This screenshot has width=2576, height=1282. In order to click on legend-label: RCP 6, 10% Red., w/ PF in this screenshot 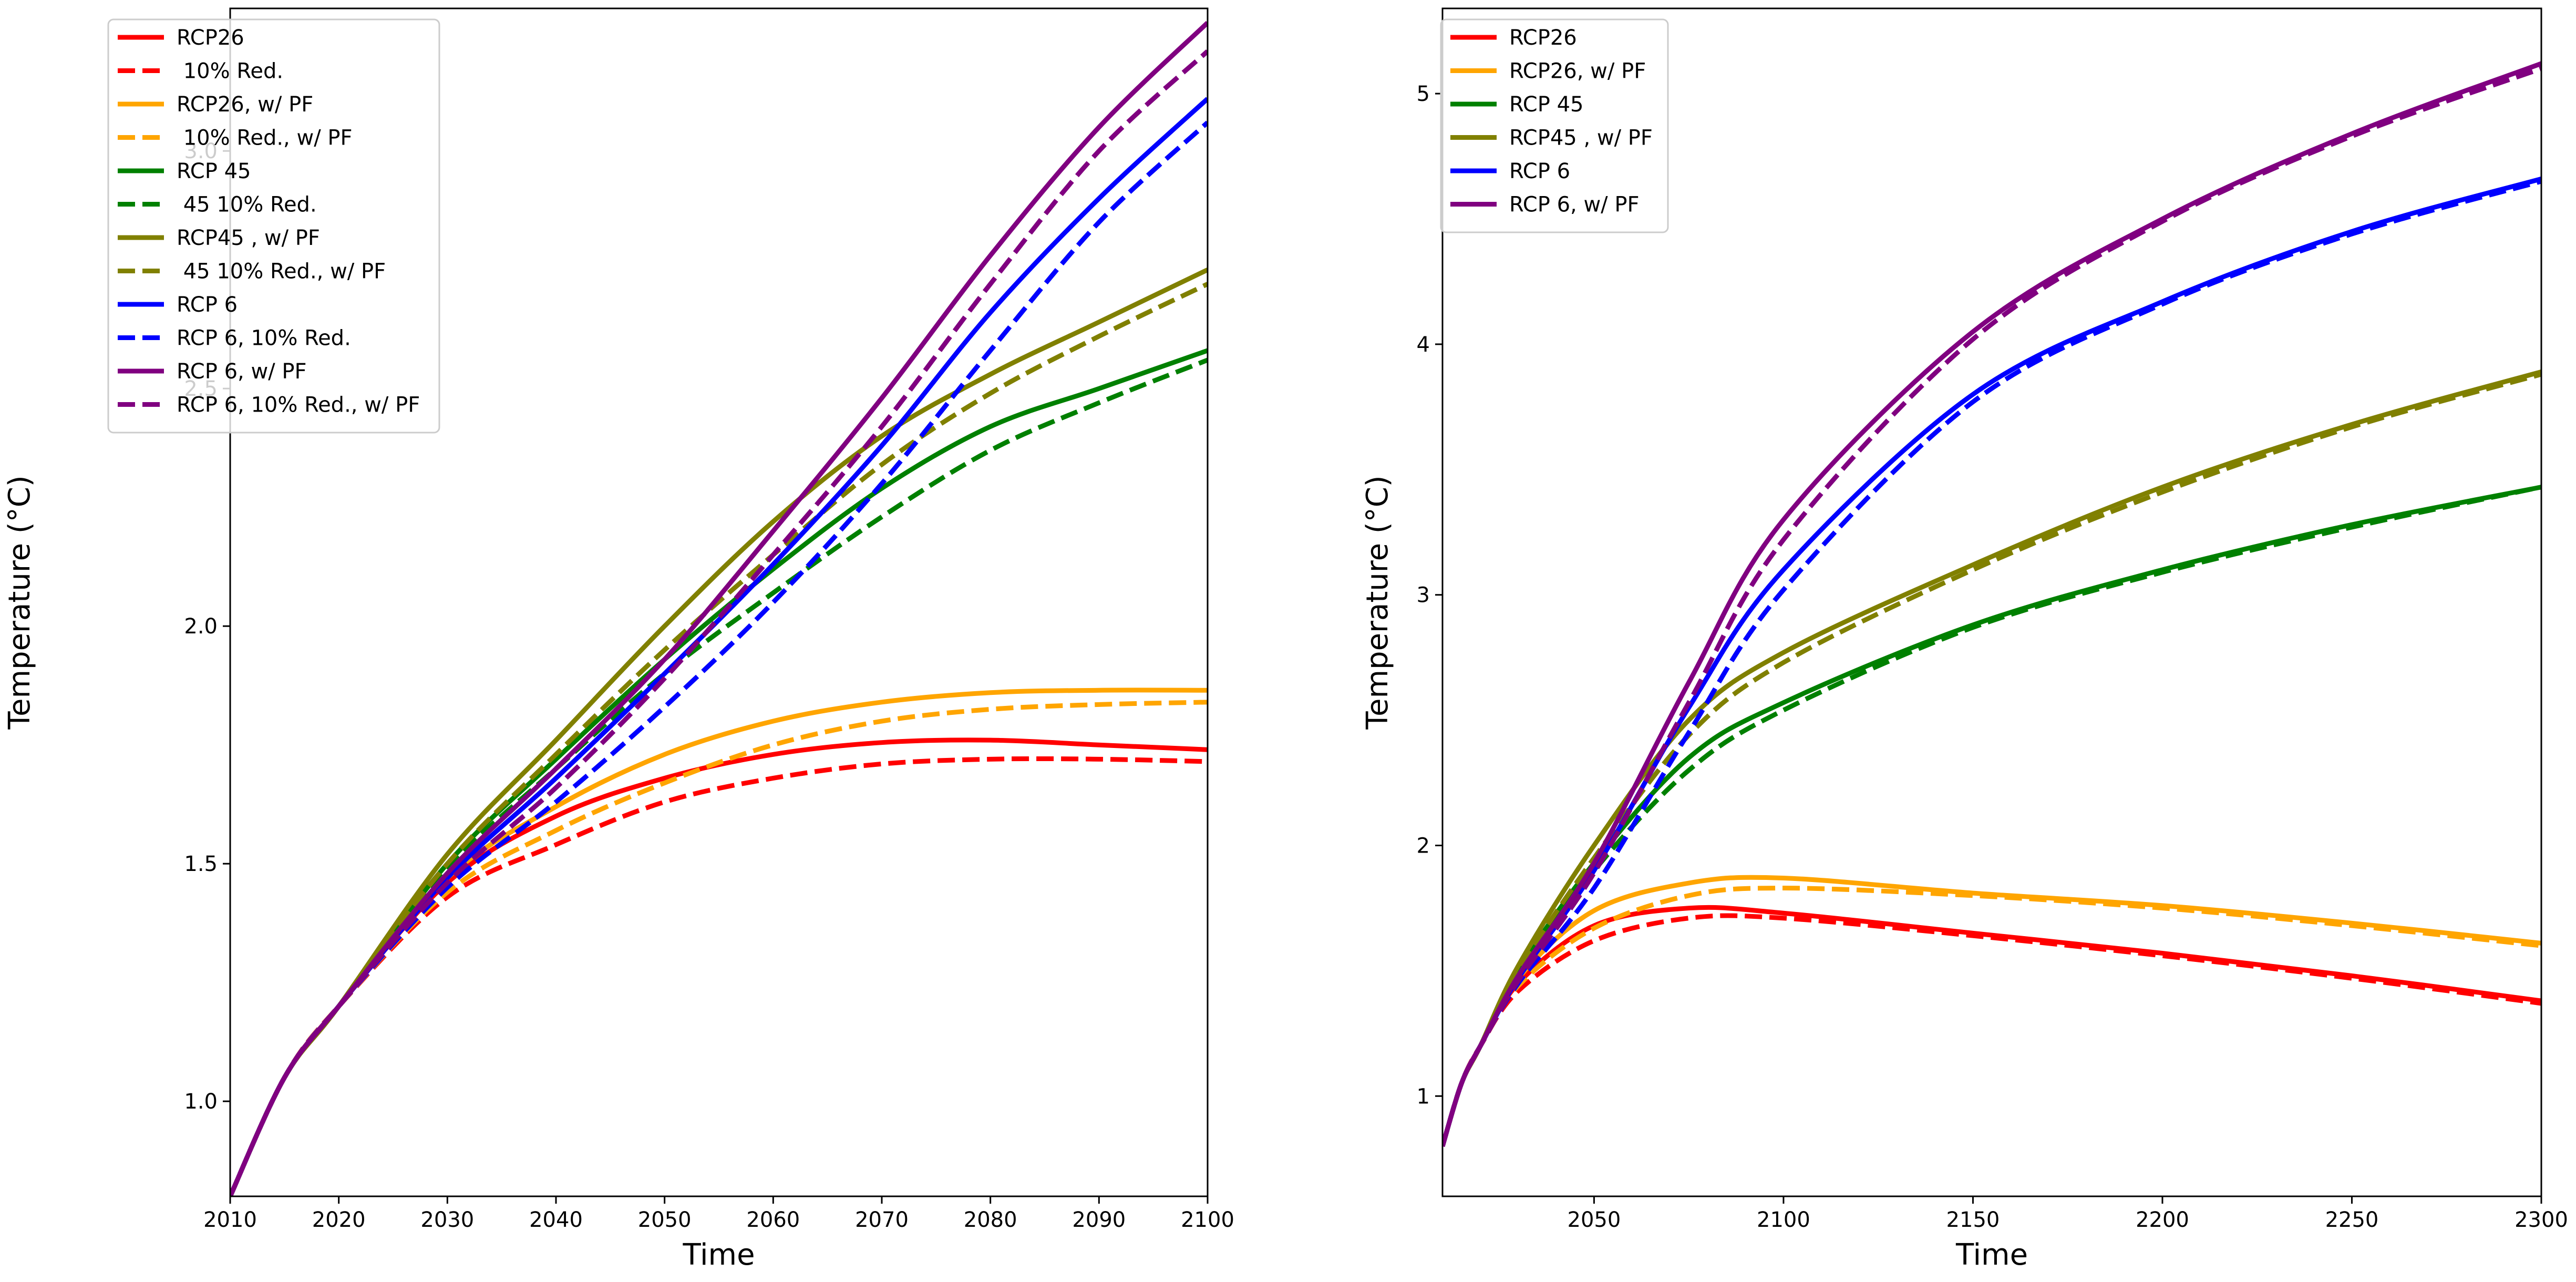, I will do `click(298, 405)`.